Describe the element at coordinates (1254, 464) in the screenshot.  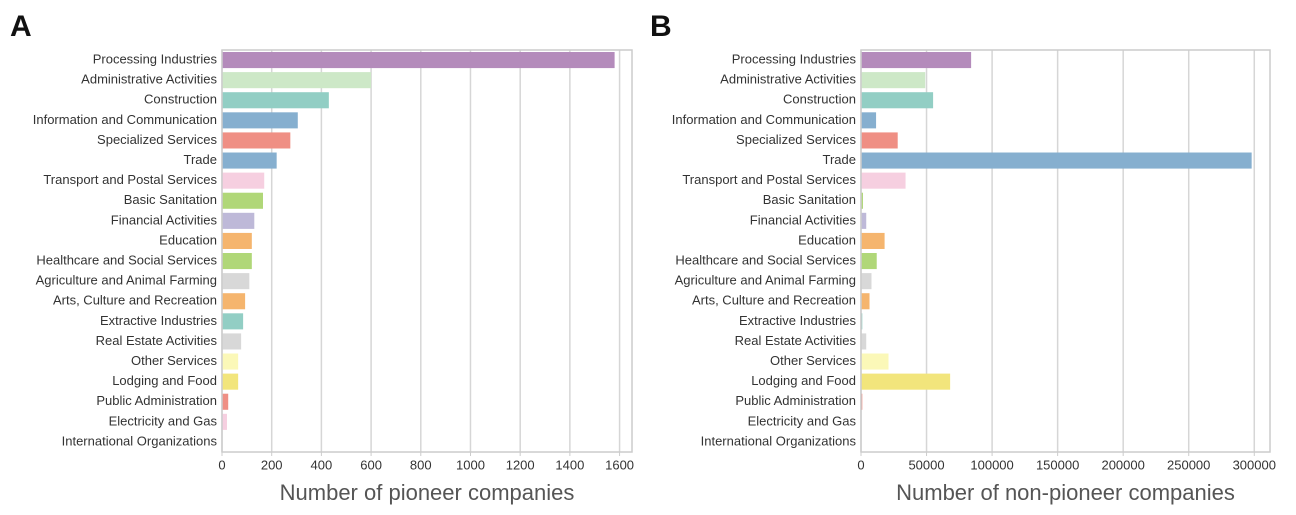
I see `x-tick-label: 300000` at that location.